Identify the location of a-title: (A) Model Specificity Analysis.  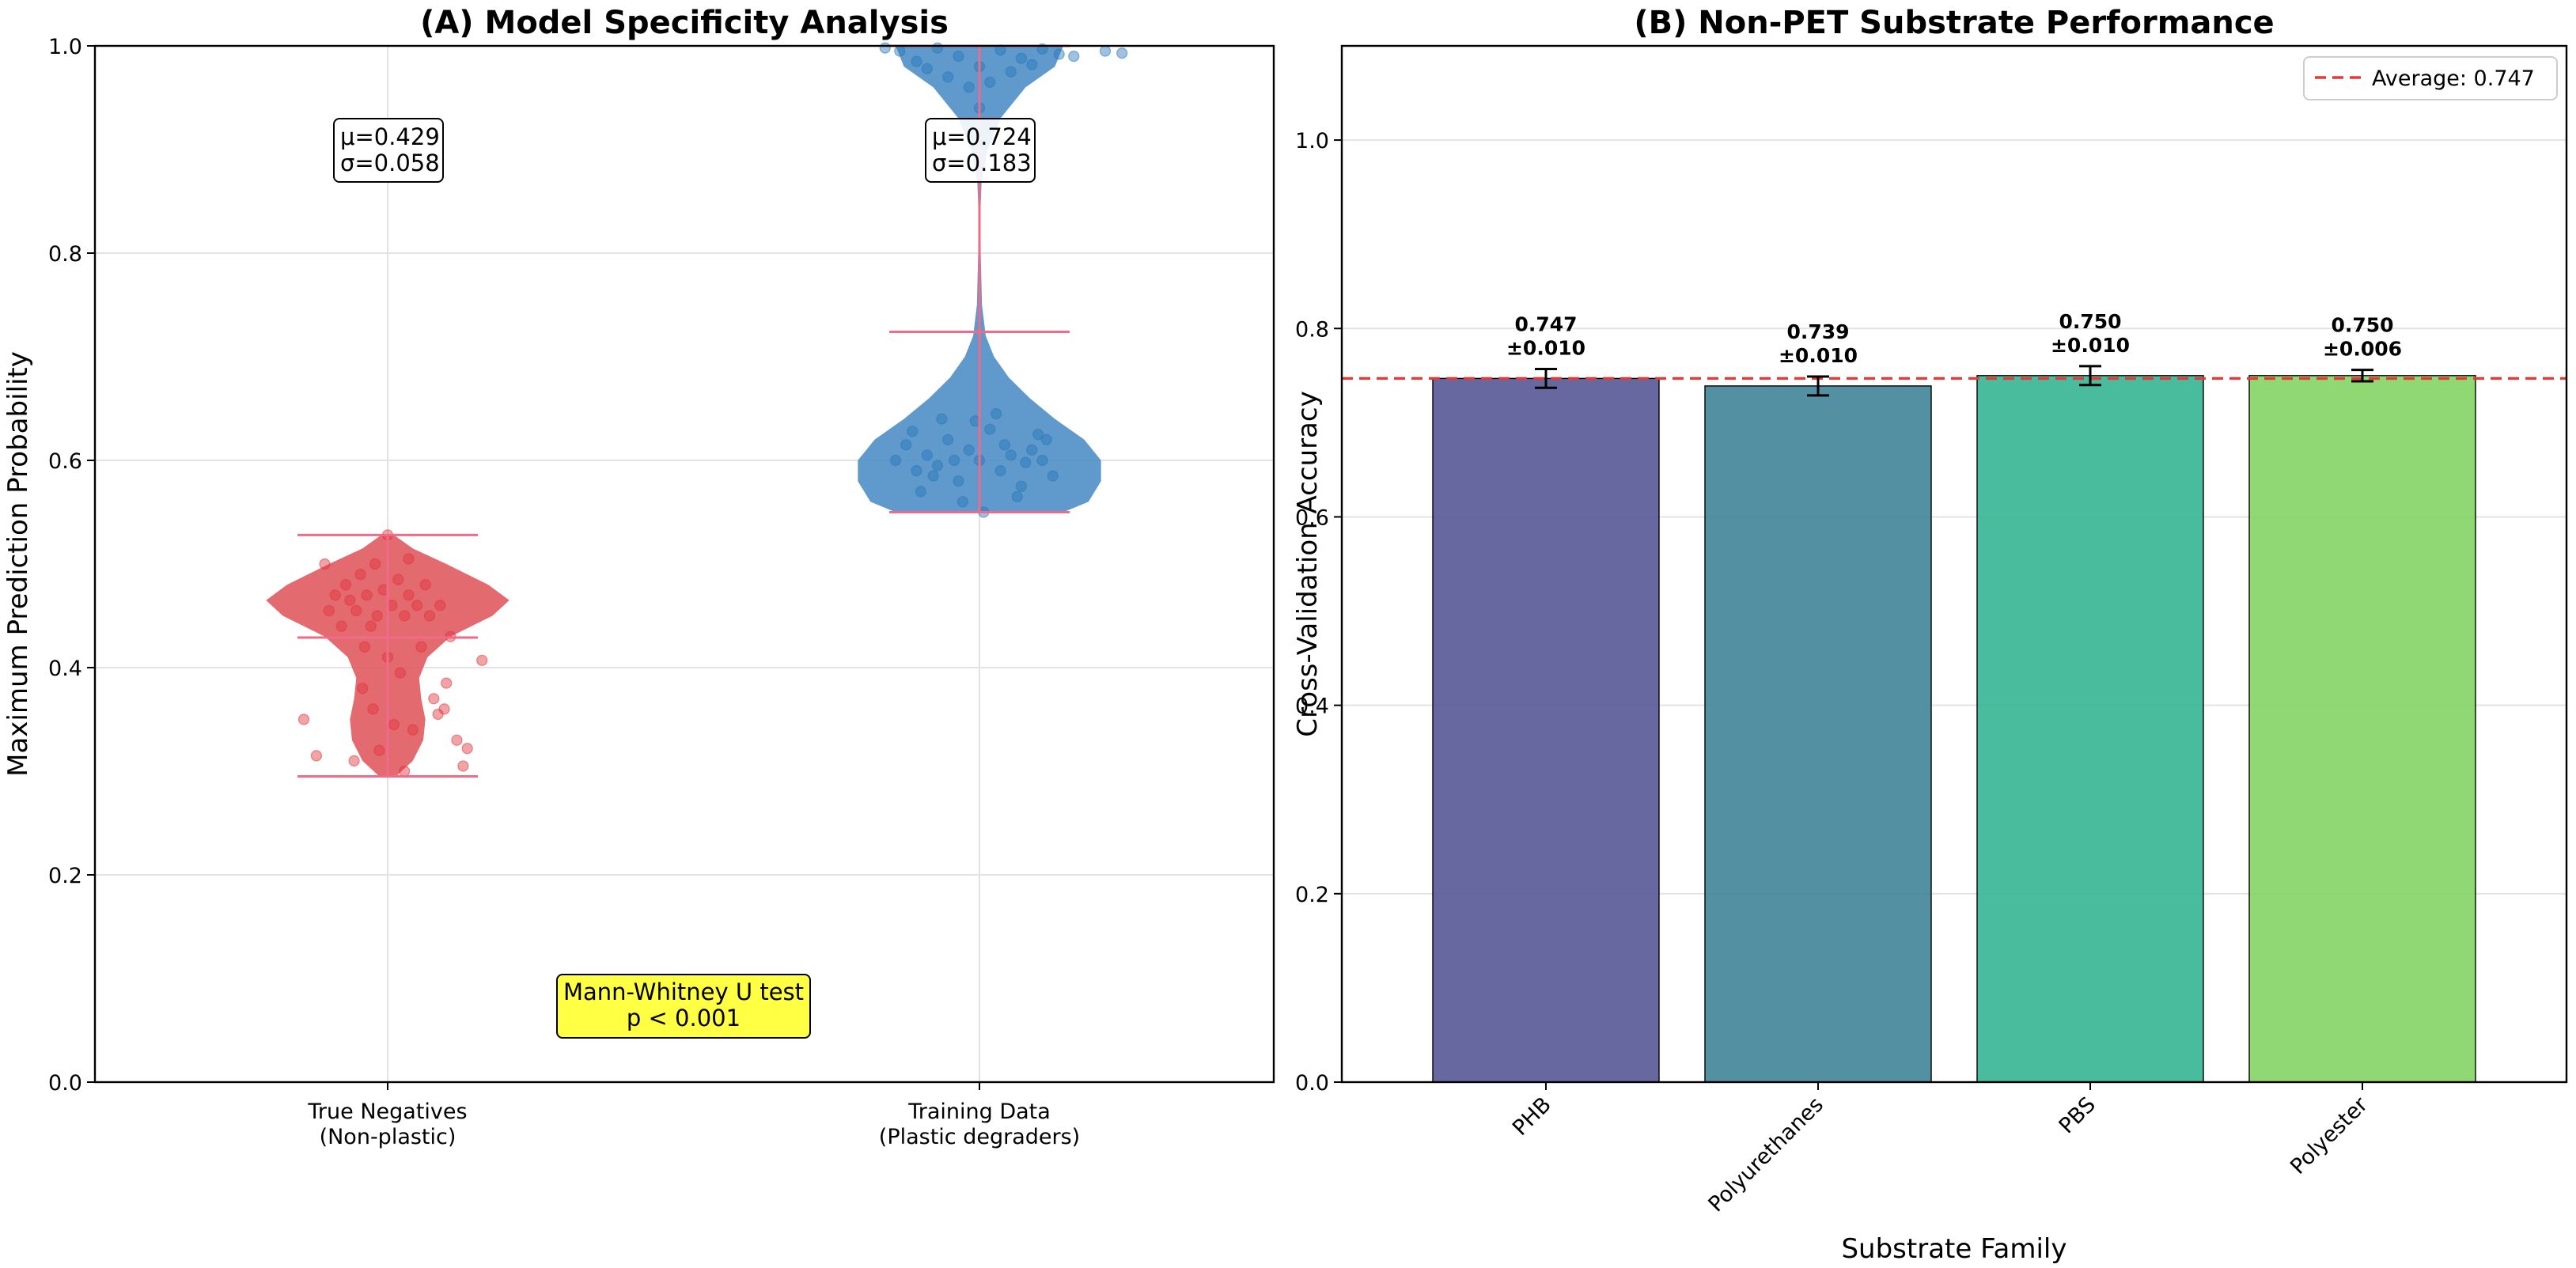
(684, 23).